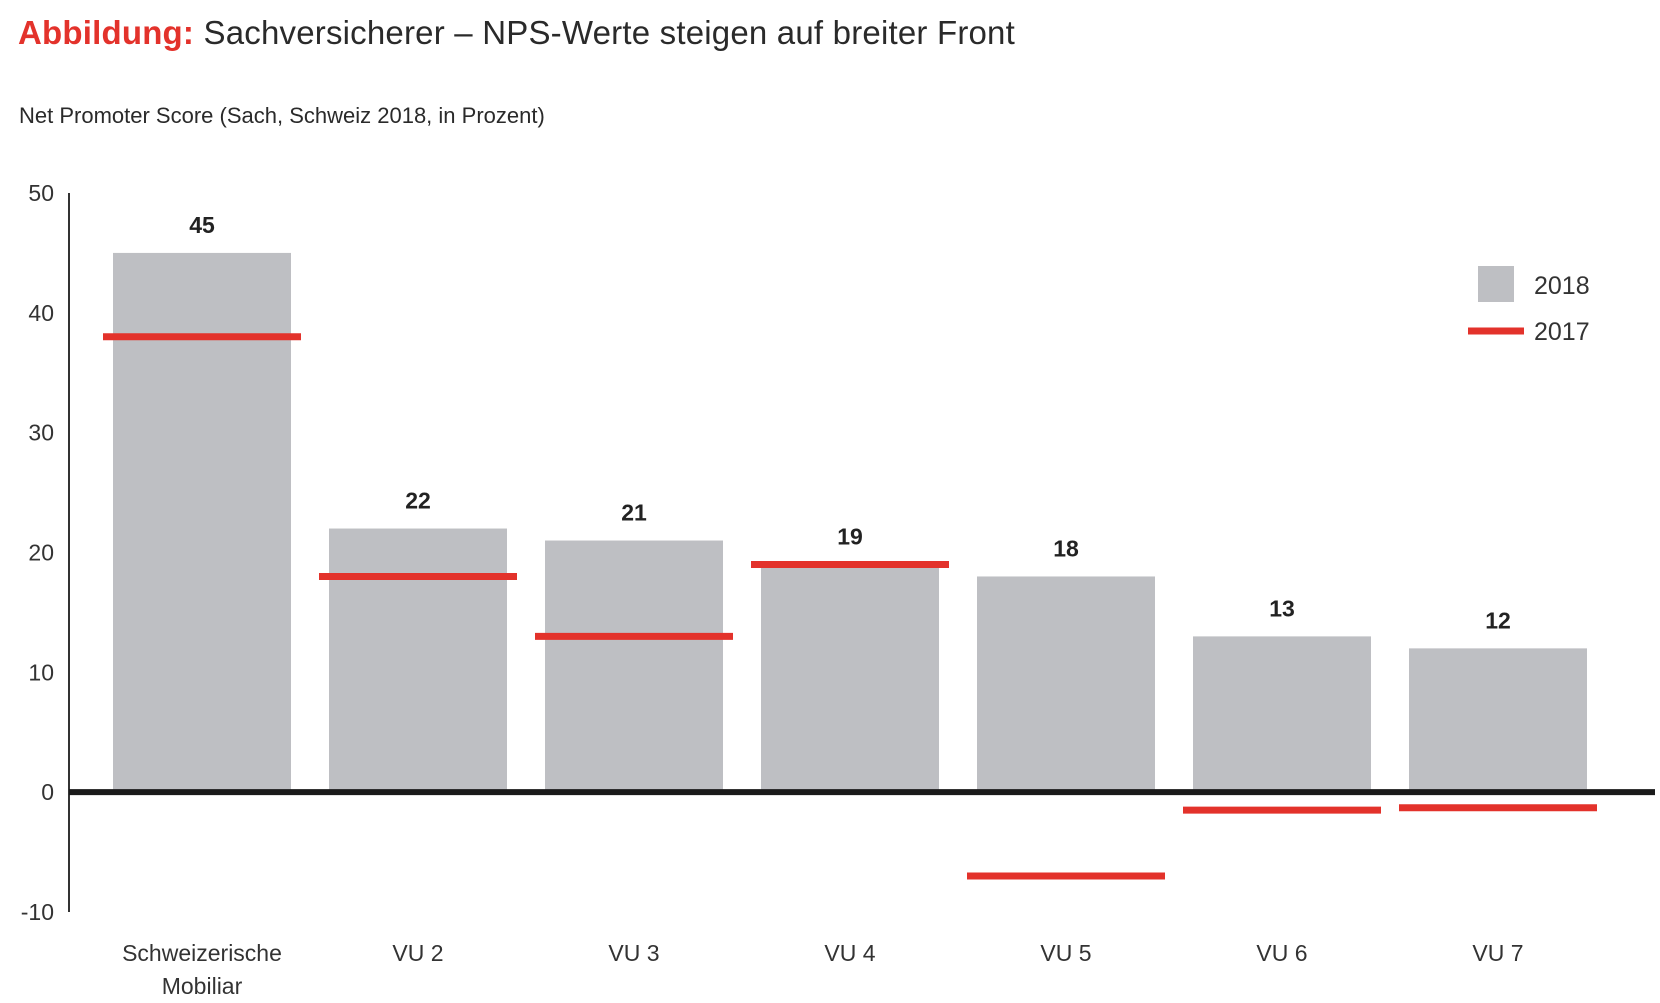 The width and height of the screenshot is (1660, 1003). I want to click on category-label: Mobiliar, so click(202, 986).